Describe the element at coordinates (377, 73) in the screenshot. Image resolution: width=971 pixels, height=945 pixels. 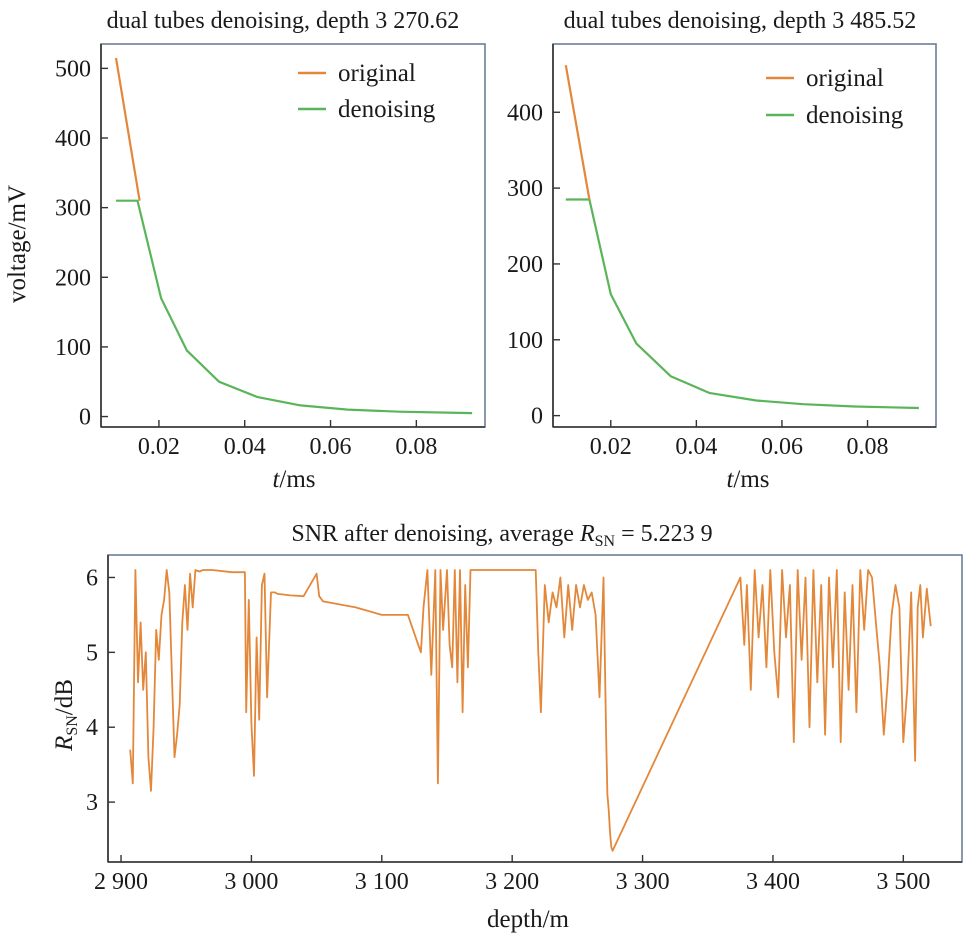
I see `chart1-legend-original-label: original` at that location.